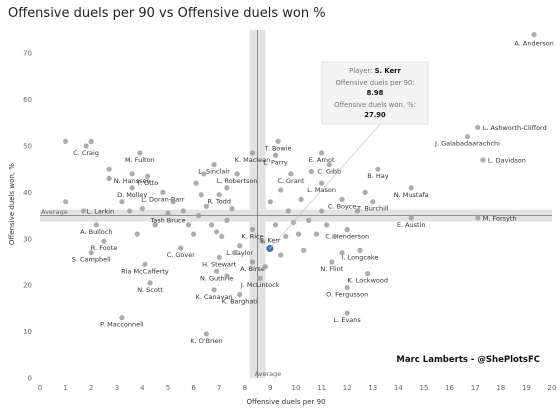 Image resolution: width=560 pixels, height=420 pixels. What do you see at coordinates (219, 388) in the screenshot?
I see `x-tick-label: 7` at bounding box center [219, 388].